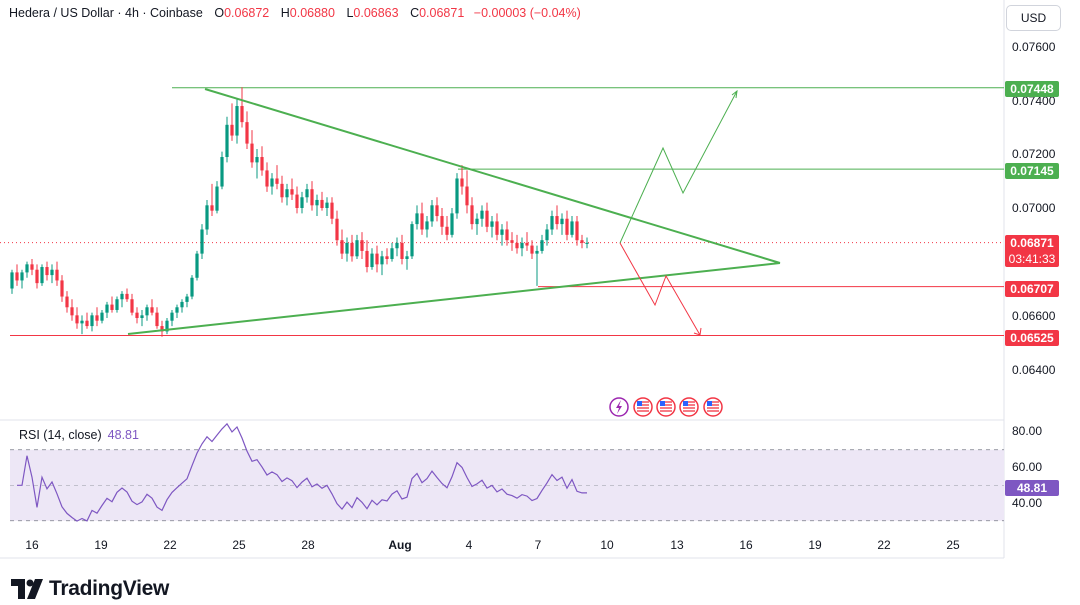 Image resolution: width=1080 pixels, height=605 pixels. I want to click on rsi-value: 48.81, so click(123, 435).